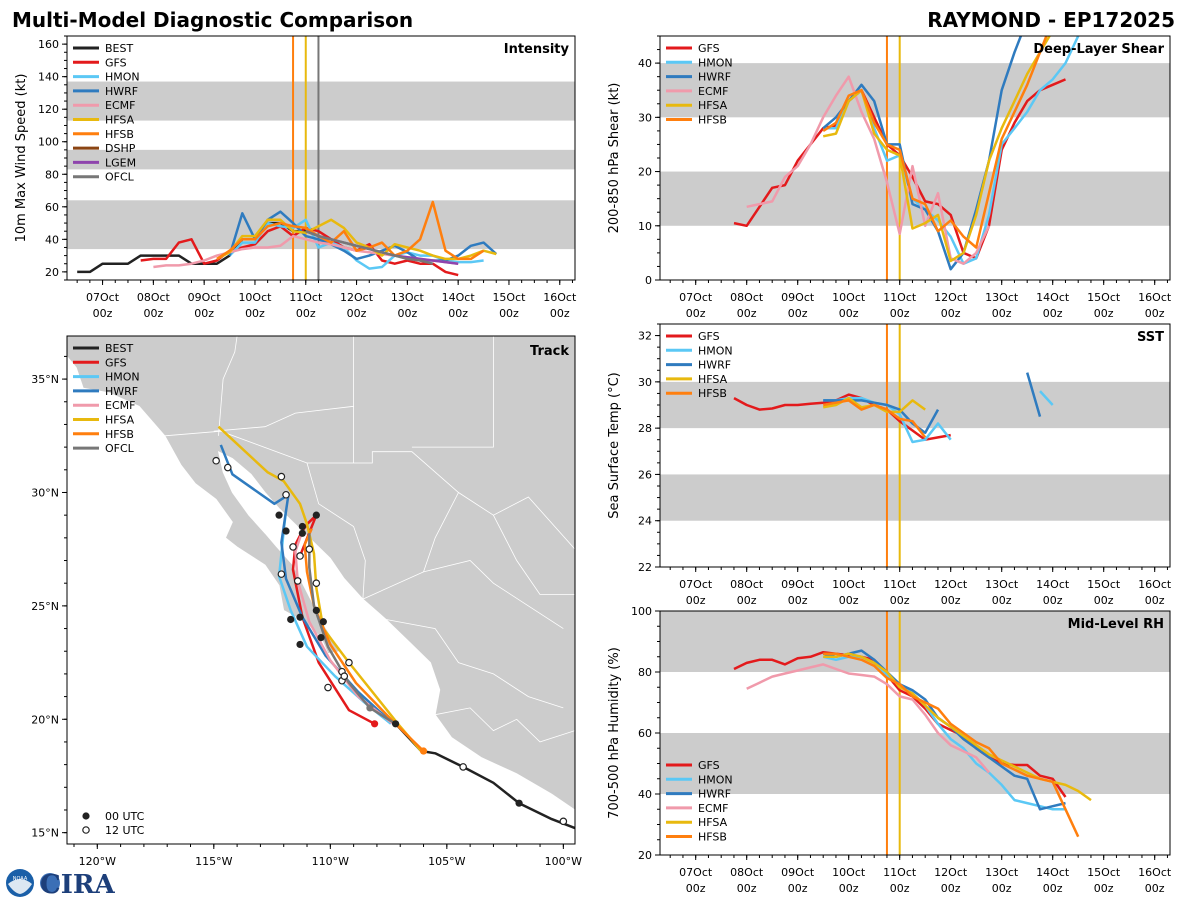 This screenshot has width=1200, height=900. I want to click on shear-xtick-label: 11Oct, so click(900, 297).